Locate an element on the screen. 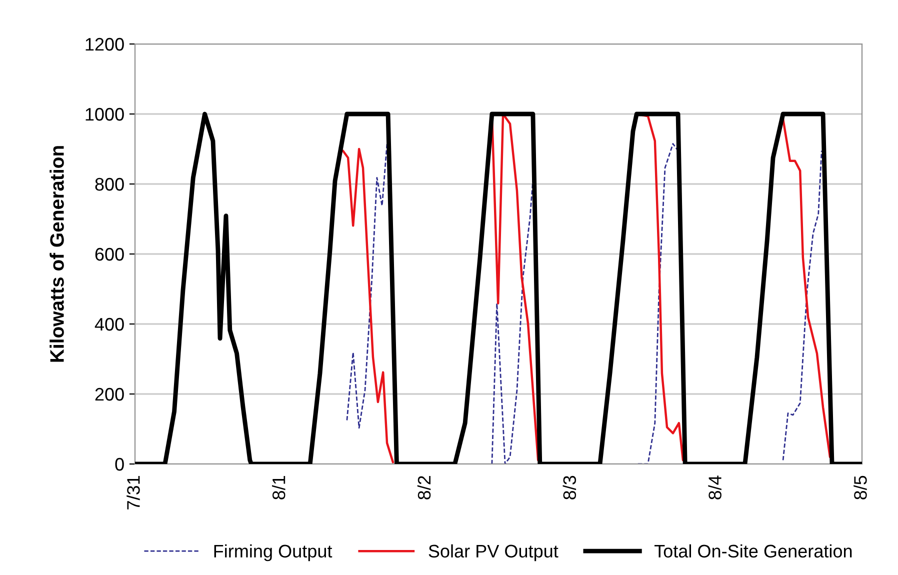  x-tick-label: 7/31 is located at coordinates (133, 493).